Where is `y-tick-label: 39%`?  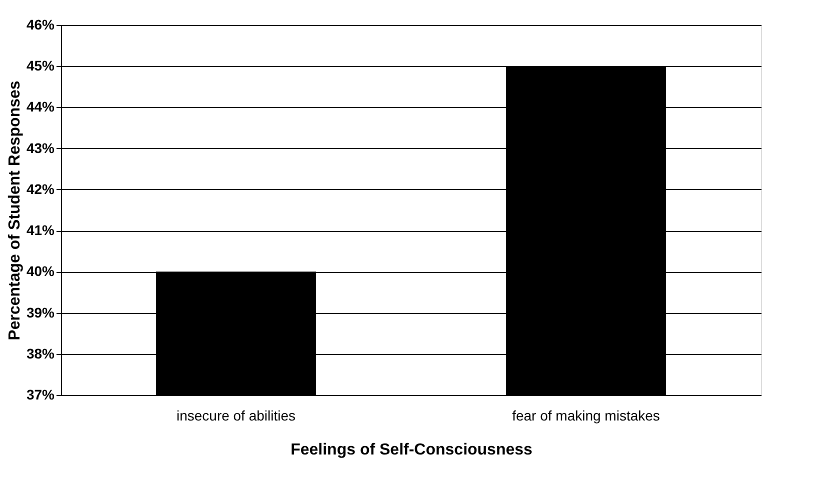 y-tick-label: 39% is located at coordinates (41, 312).